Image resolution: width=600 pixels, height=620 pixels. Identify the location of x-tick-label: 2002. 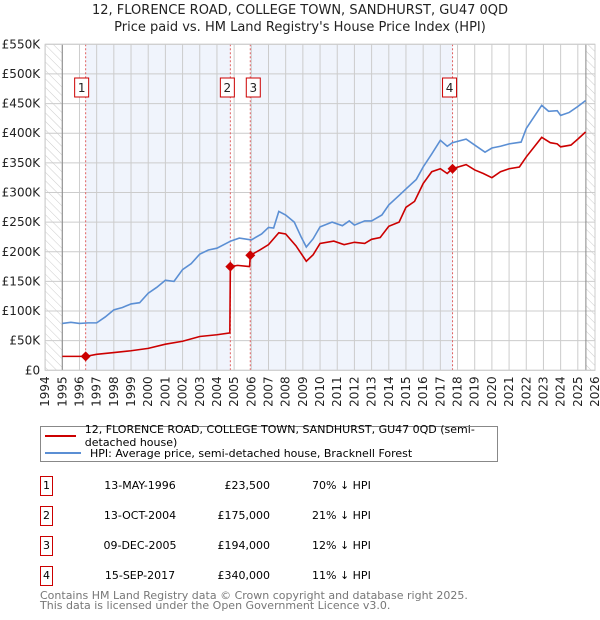
(183, 391).